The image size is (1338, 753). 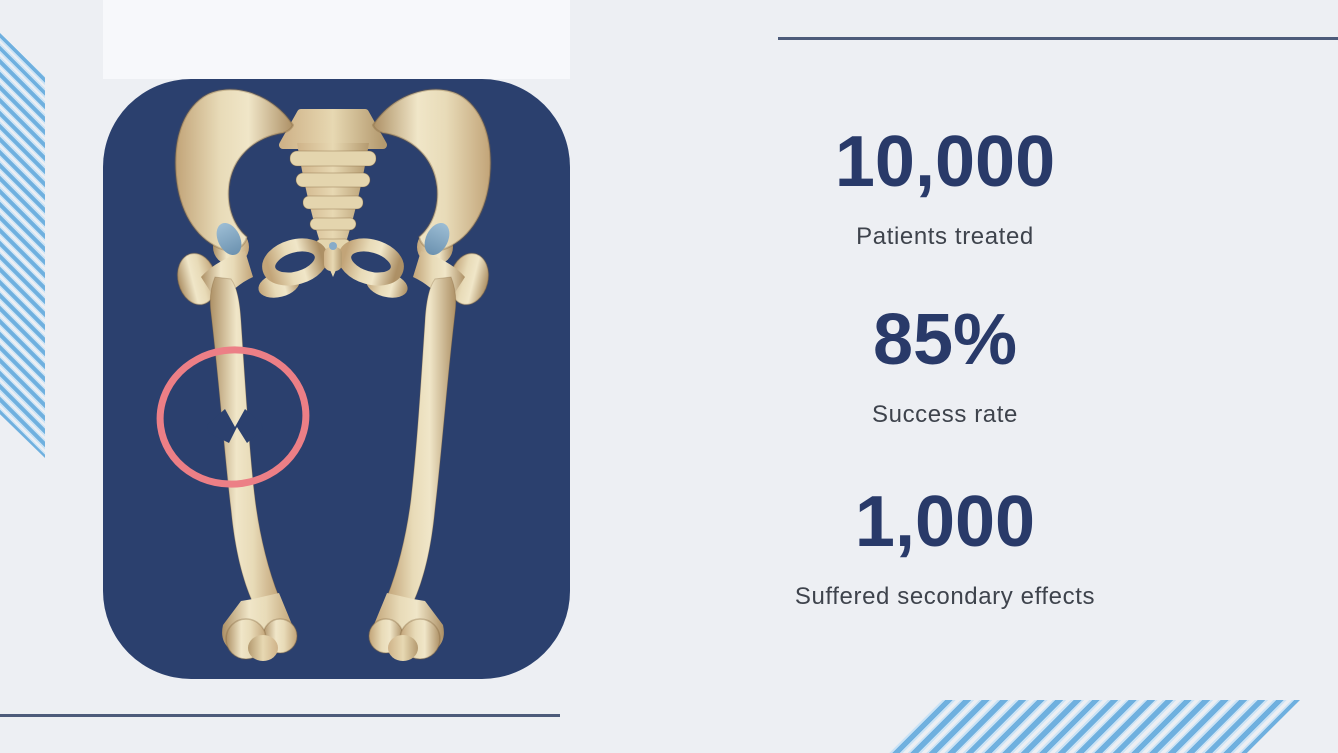 I want to click on fracture-highlight-circle, so click(x=233, y=417).